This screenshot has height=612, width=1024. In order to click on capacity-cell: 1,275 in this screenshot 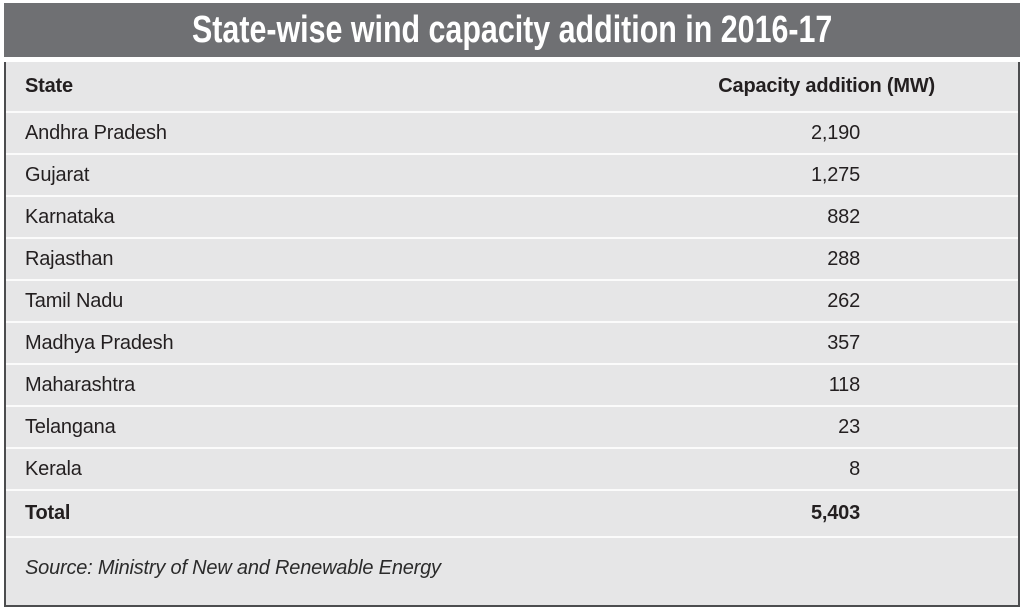, I will do `click(835, 174)`.